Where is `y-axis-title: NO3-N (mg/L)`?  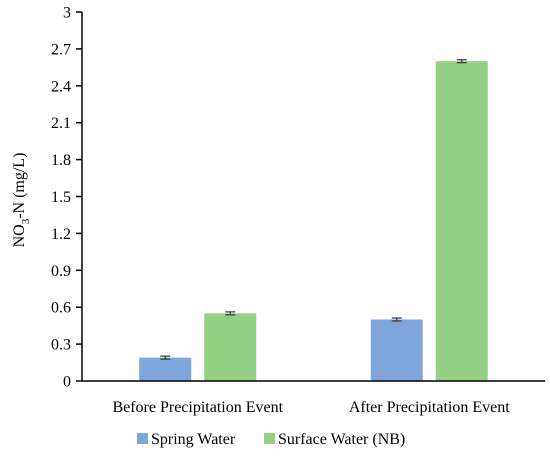 y-axis-title: NO3-N (mg/L) is located at coordinates (21, 200).